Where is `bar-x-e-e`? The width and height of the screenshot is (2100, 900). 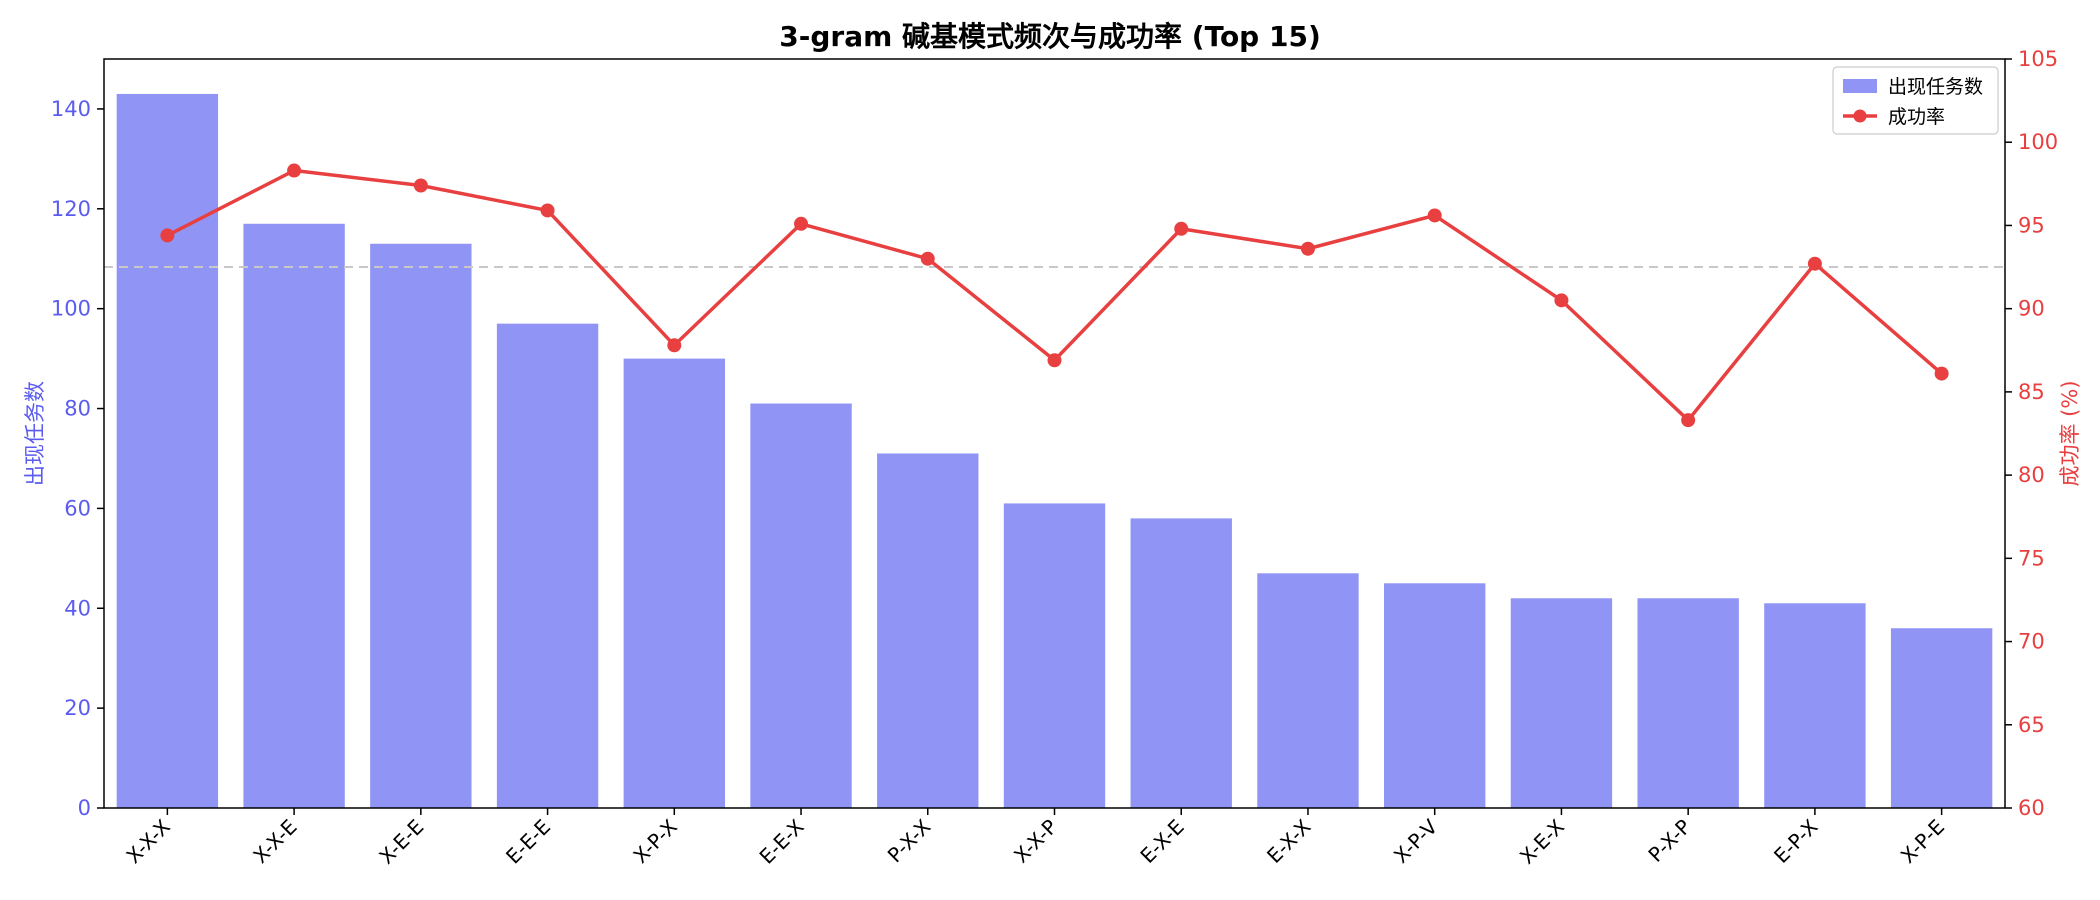
bar-x-e-e is located at coordinates (421, 526).